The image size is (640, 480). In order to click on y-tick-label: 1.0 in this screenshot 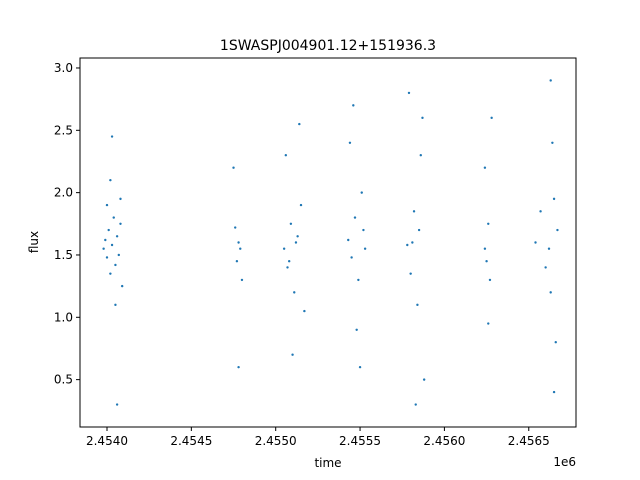, I will do `click(63, 317)`.